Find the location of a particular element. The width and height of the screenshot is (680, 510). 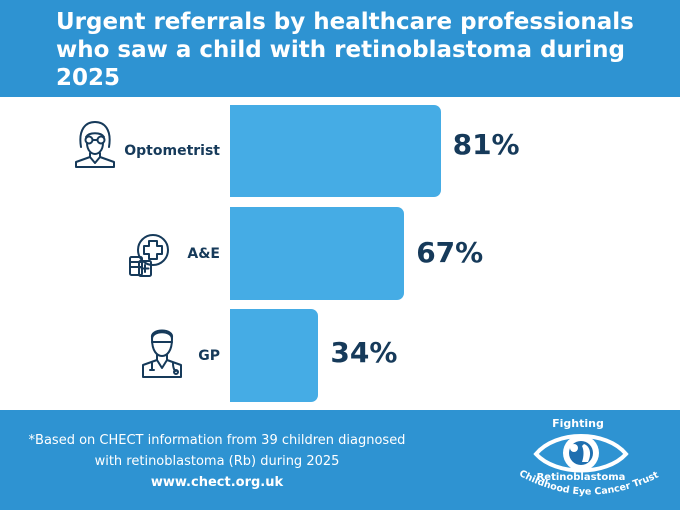

bar-gp is located at coordinates (274, 355).